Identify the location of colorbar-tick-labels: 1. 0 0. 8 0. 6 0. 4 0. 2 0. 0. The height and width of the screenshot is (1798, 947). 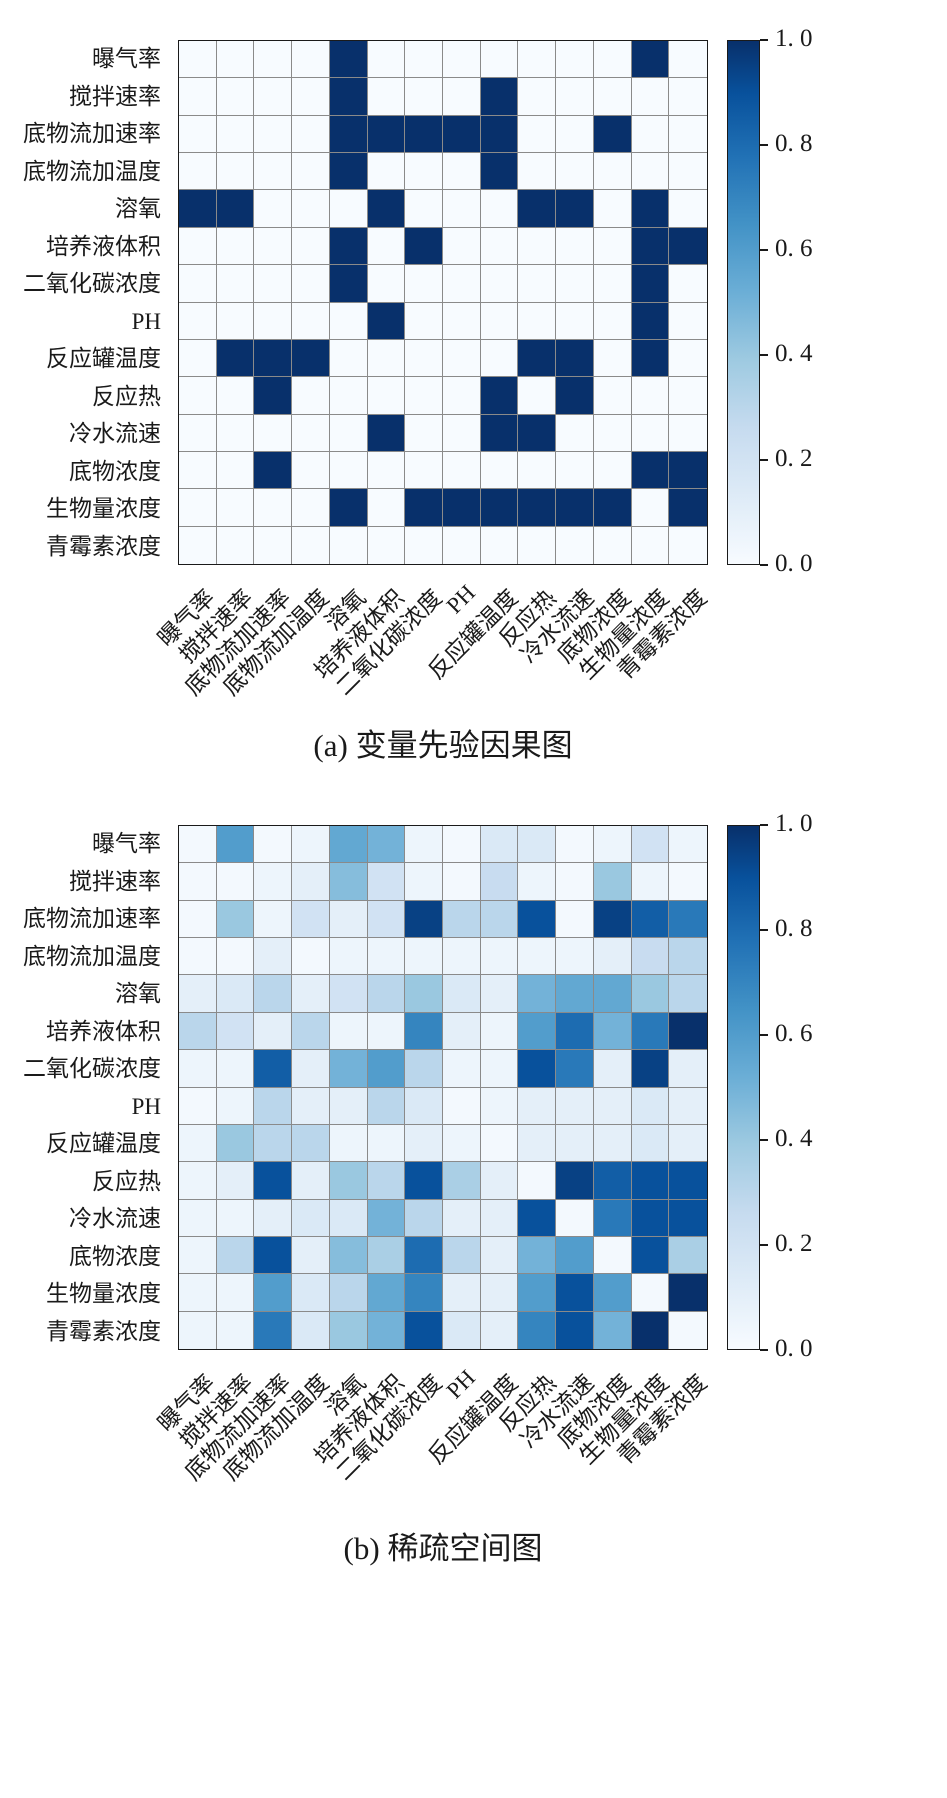
(810, 301).